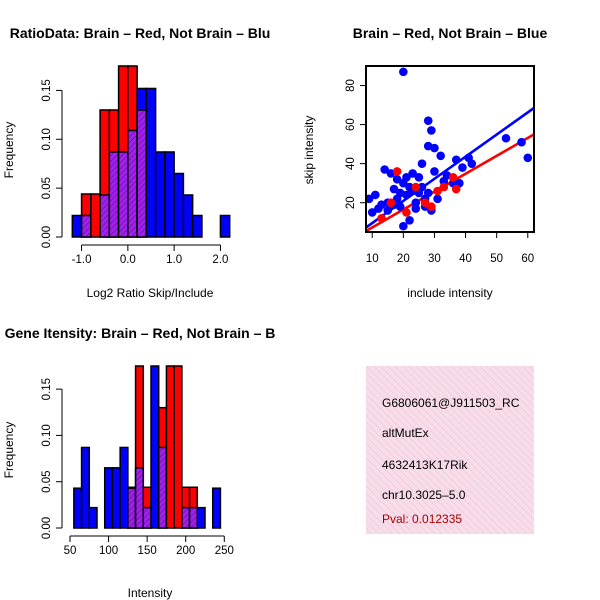 Image resolution: width=600 pixels, height=600 pixels. What do you see at coordinates (47, 482) in the screenshot?
I see `intensity-y-tick-label: 0.05` at bounding box center [47, 482].